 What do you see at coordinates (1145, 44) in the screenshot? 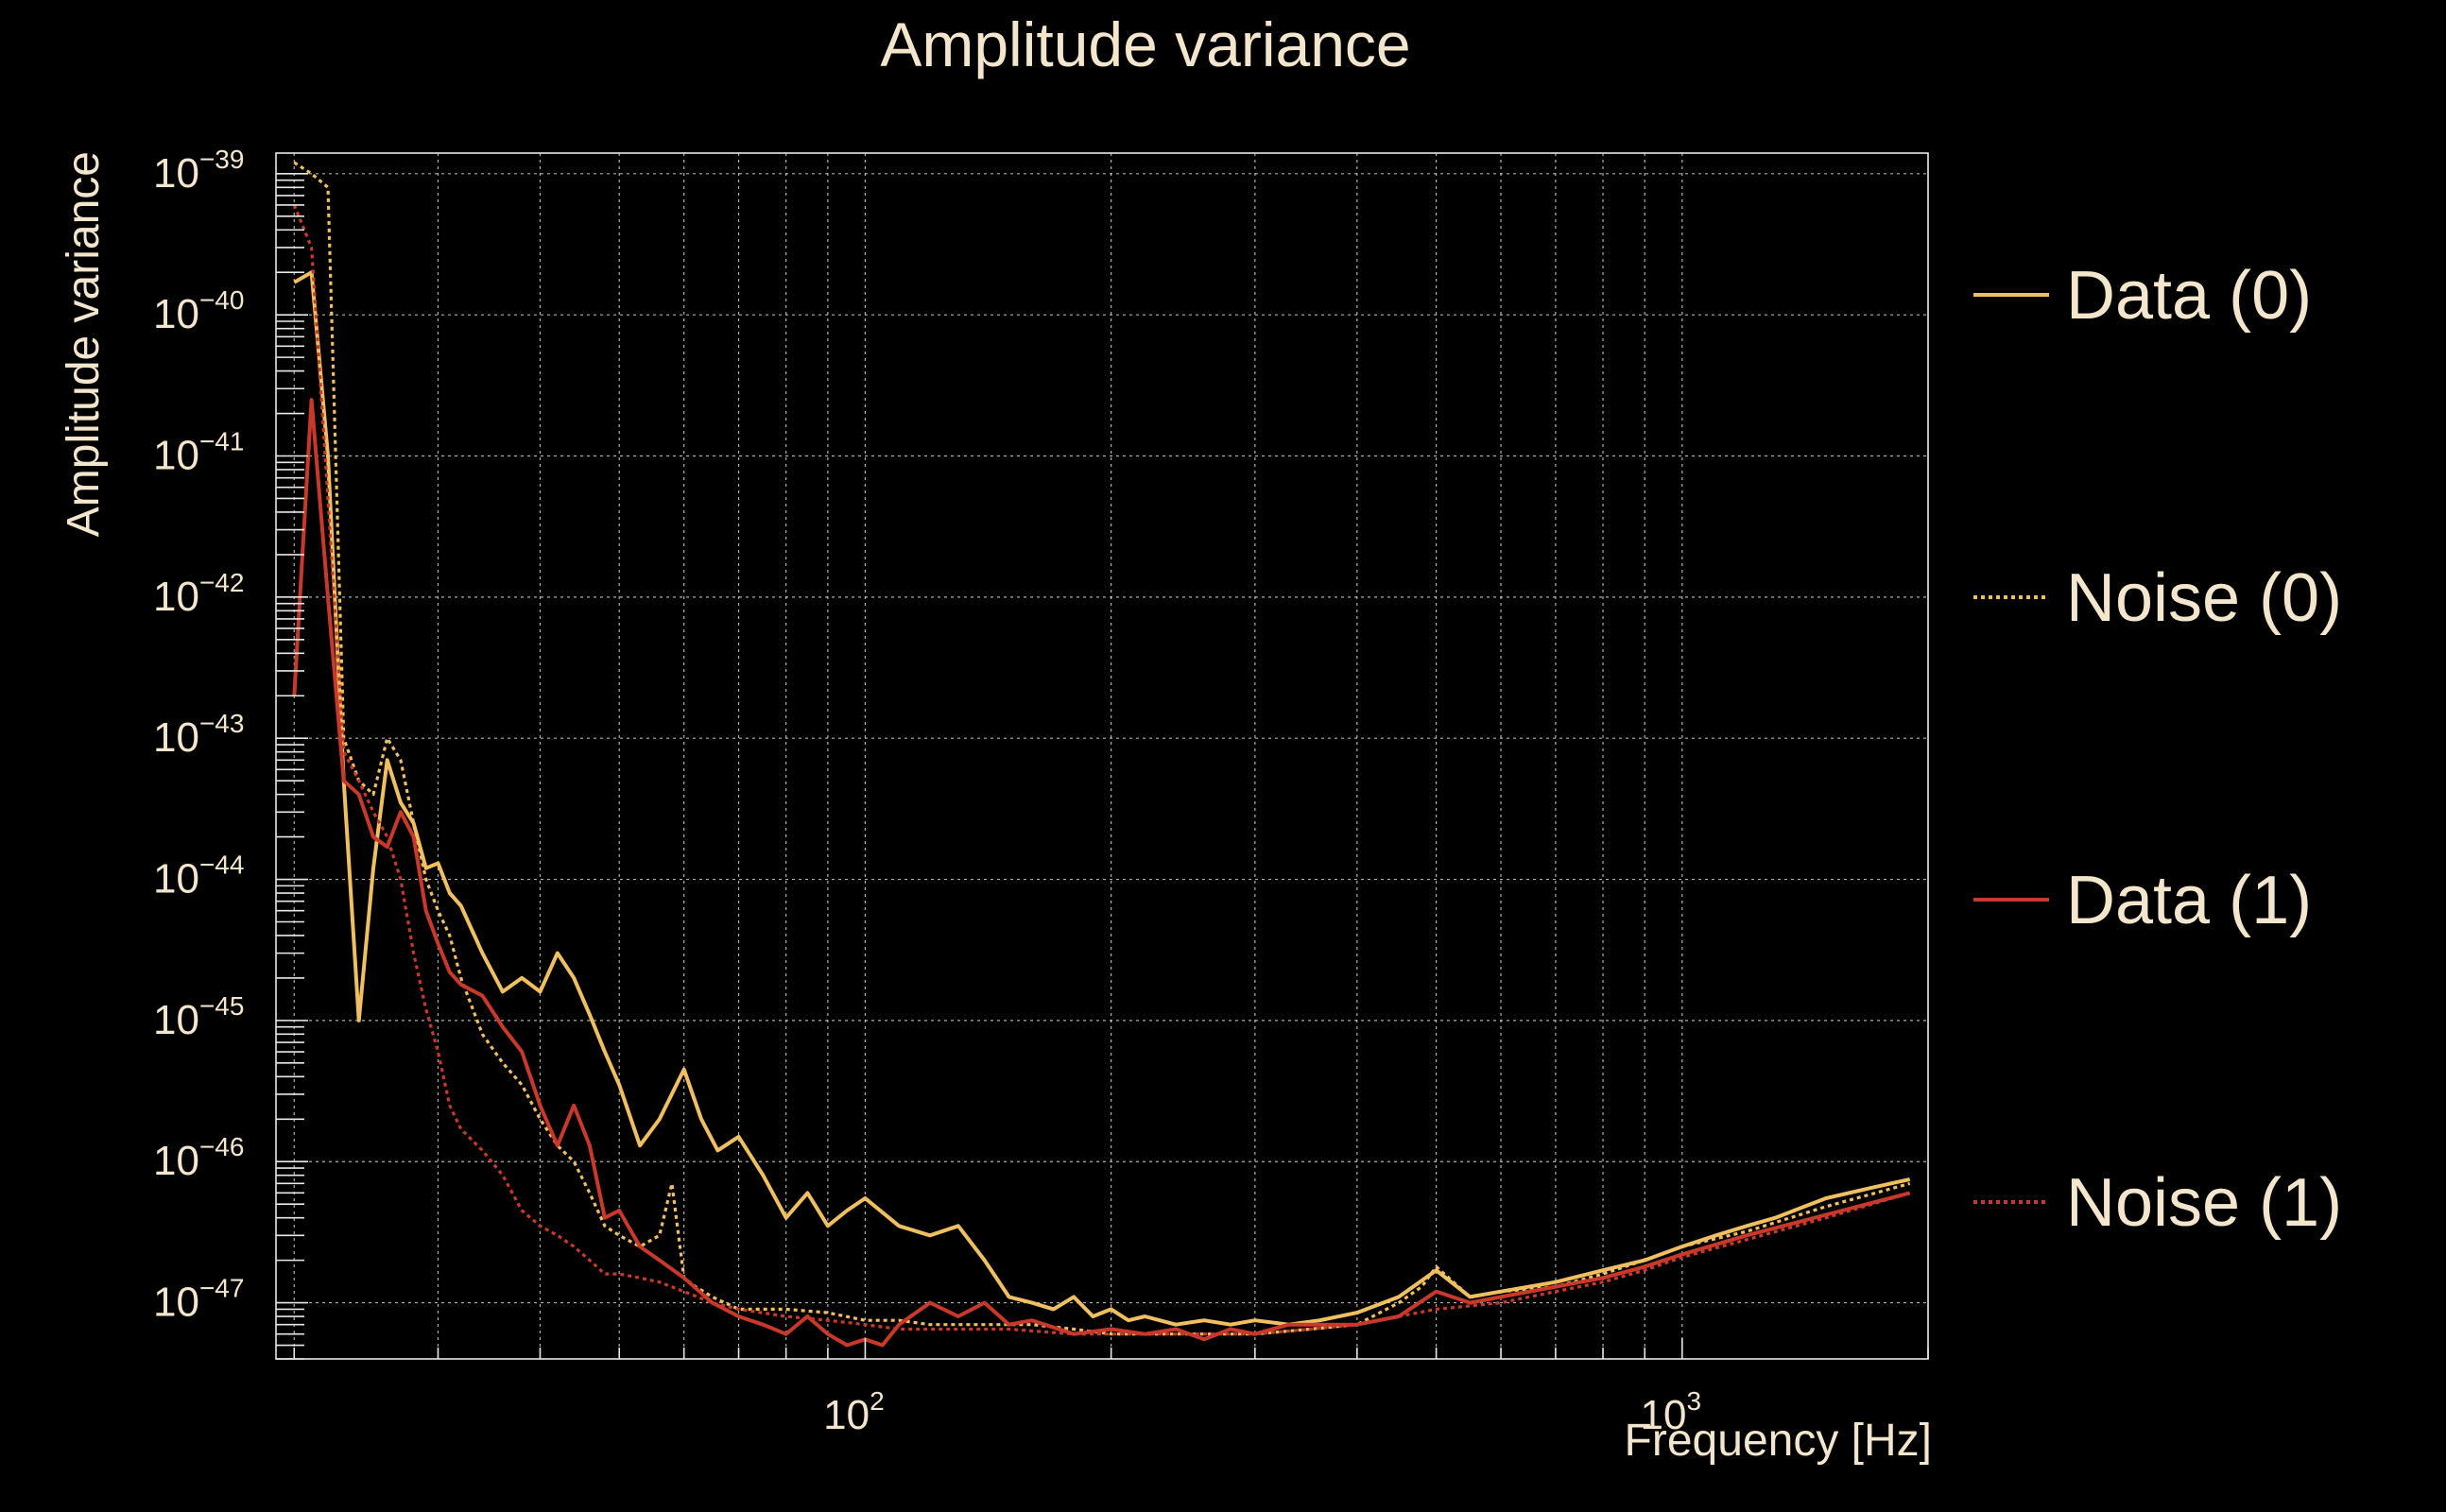
I see `chart-title: Amplitude variance` at bounding box center [1145, 44].